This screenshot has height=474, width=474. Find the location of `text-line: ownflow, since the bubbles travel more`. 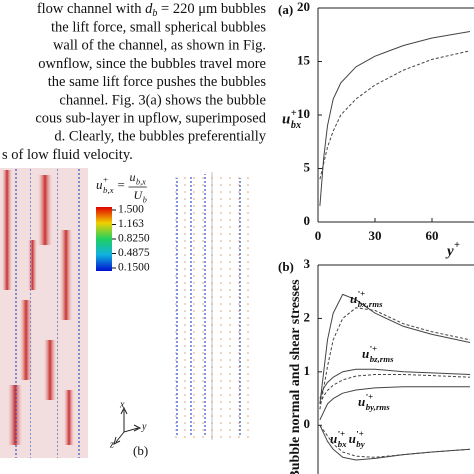

text-line: ownflow, since the bubbles travel more is located at coordinates (152, 64).